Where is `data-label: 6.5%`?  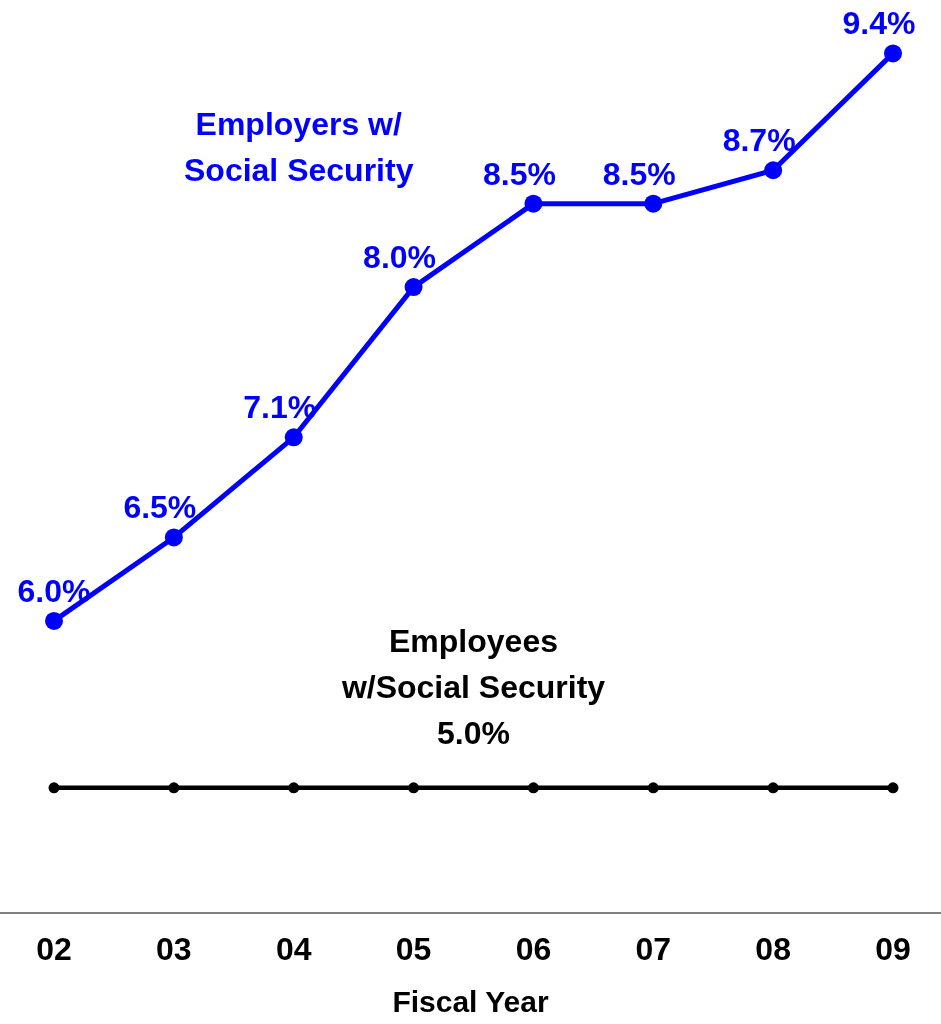
data-label: 6.5% is located at coordinates (160, 507).